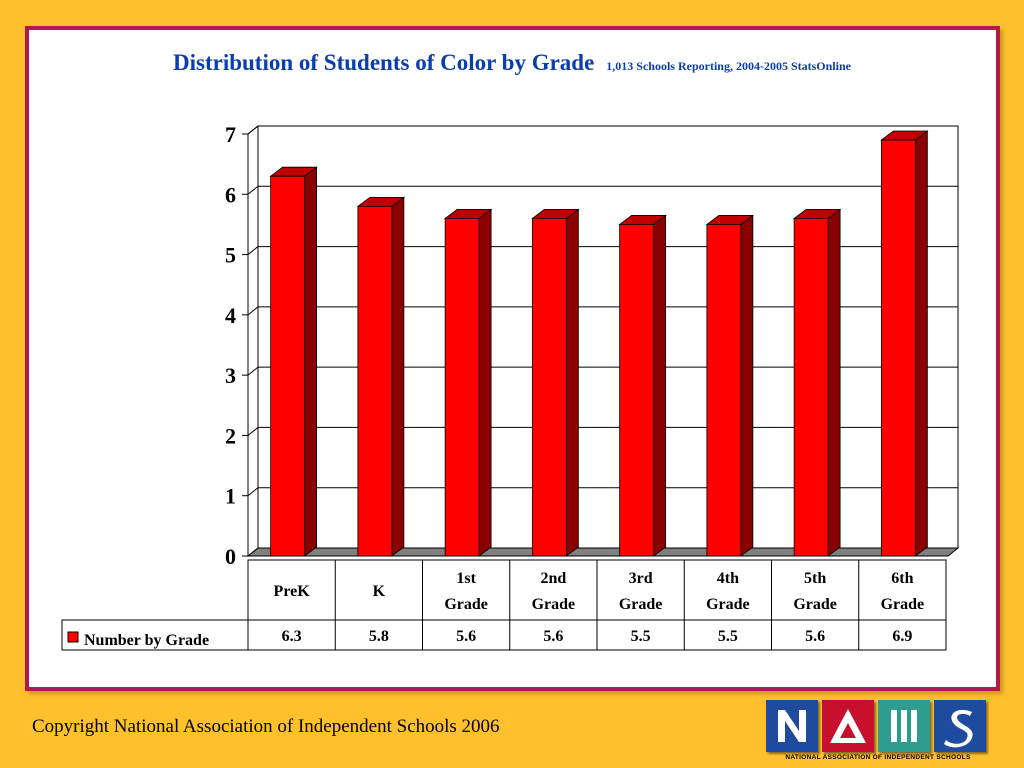 The height and width of the screenshot is (768, 1024). Describe the element at coordinates (554, 591) in the screenshot. I see `x-category-label: 2nd Grade` at that location.